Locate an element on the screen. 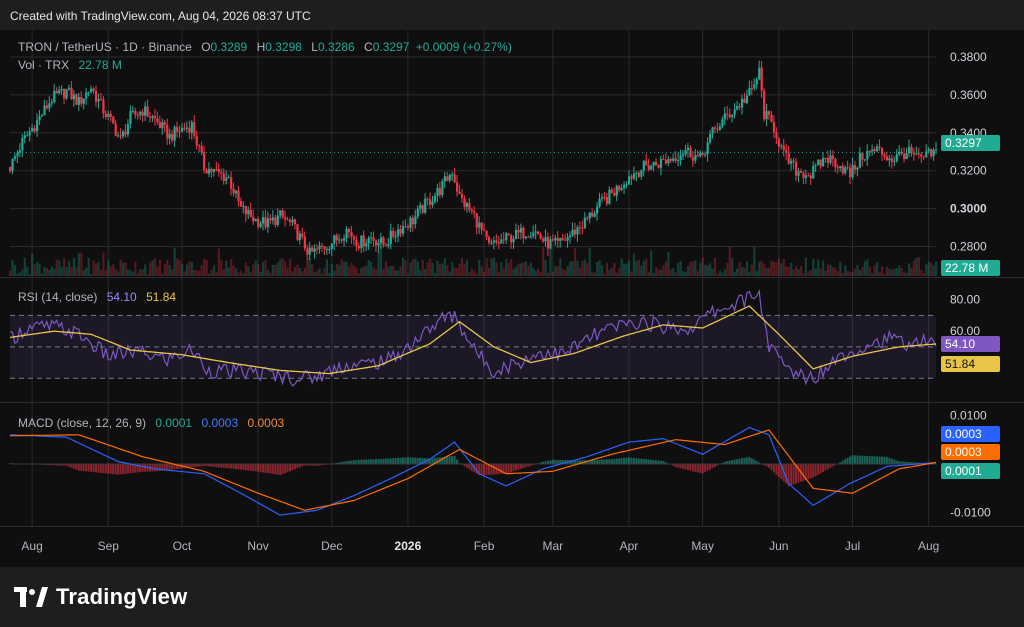 The height and width of the screenshot is (627, 1024). x-tick-label: Nov is located at coordinates (257, 546).